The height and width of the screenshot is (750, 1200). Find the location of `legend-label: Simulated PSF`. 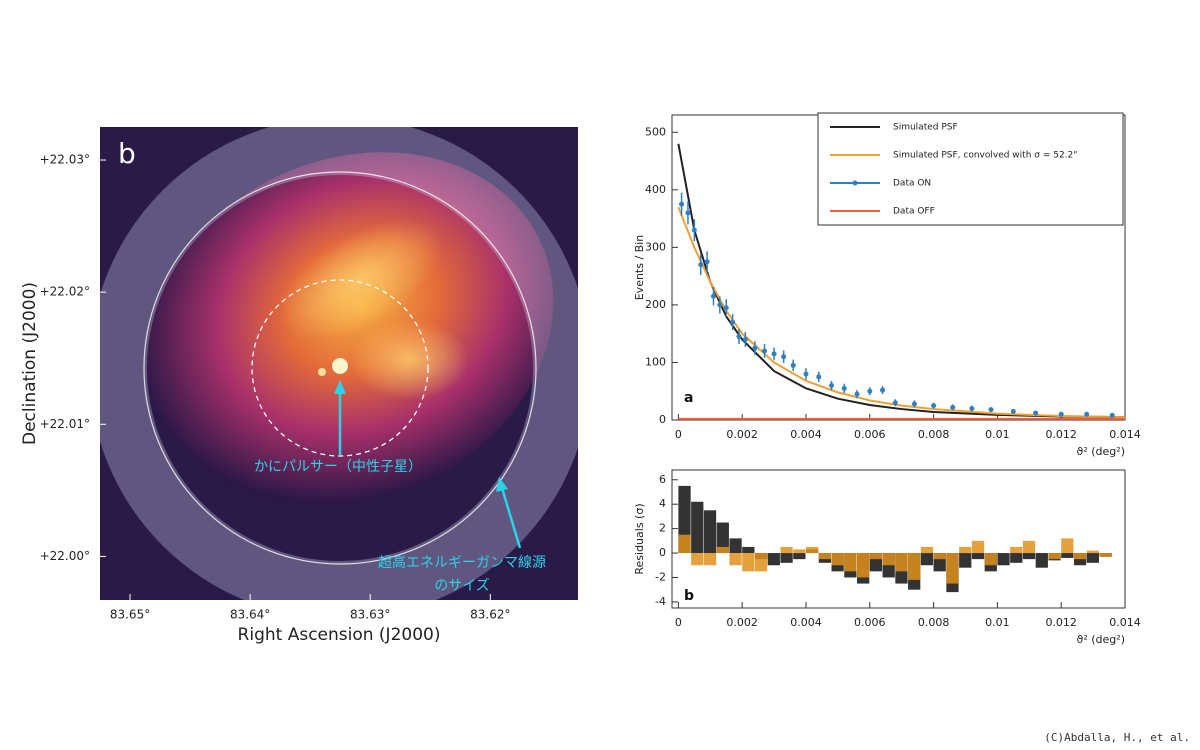

legend-label: Simulated PSF is located at coordinates (925, 128).